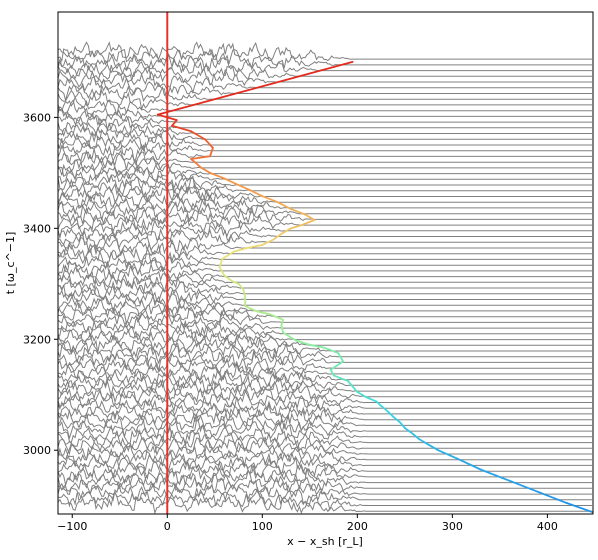 This screenshot has width=598, height=560. Describe the element at coordinates (72, 526) in the screenshot. I see `x-tick-label: −100` at that location.